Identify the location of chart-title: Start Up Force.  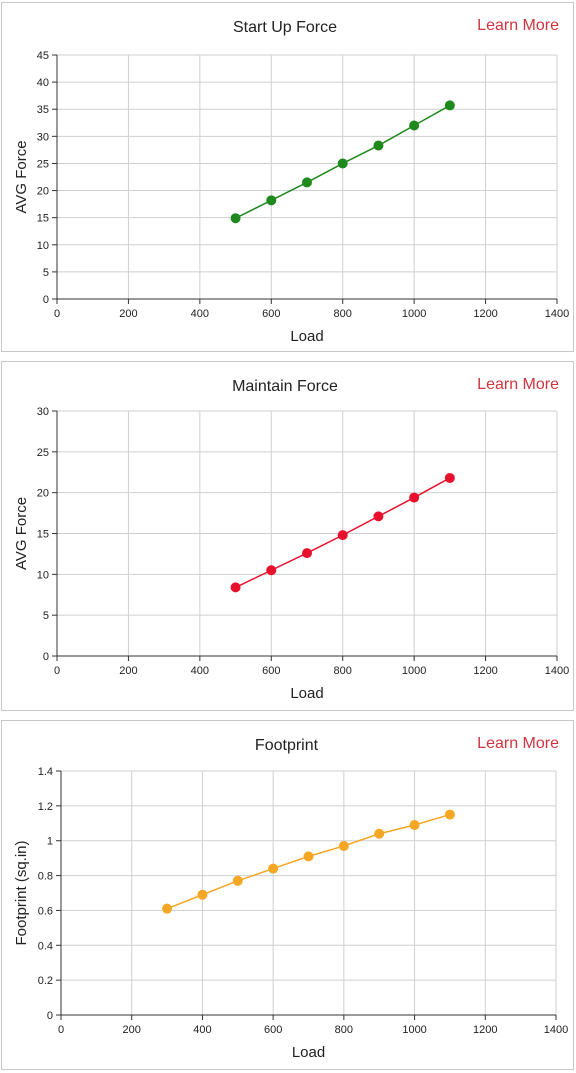
(285, 27).